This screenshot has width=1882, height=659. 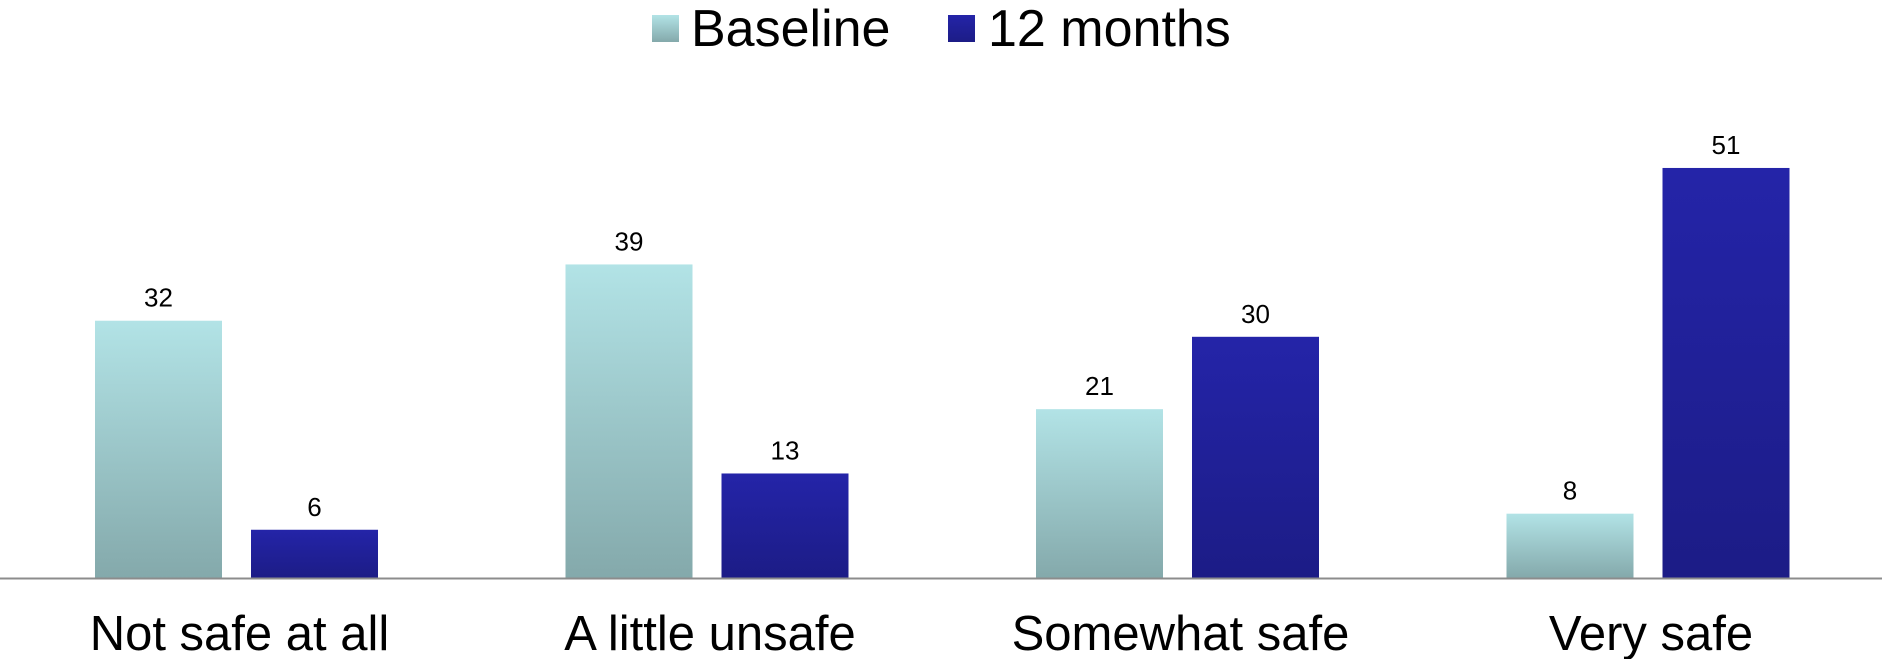 What do you see at coordinates (629, 241) in the screenshot?
I see `value-label-baseline-a-little-unsafe: 39` at bounding box center [629, 241].